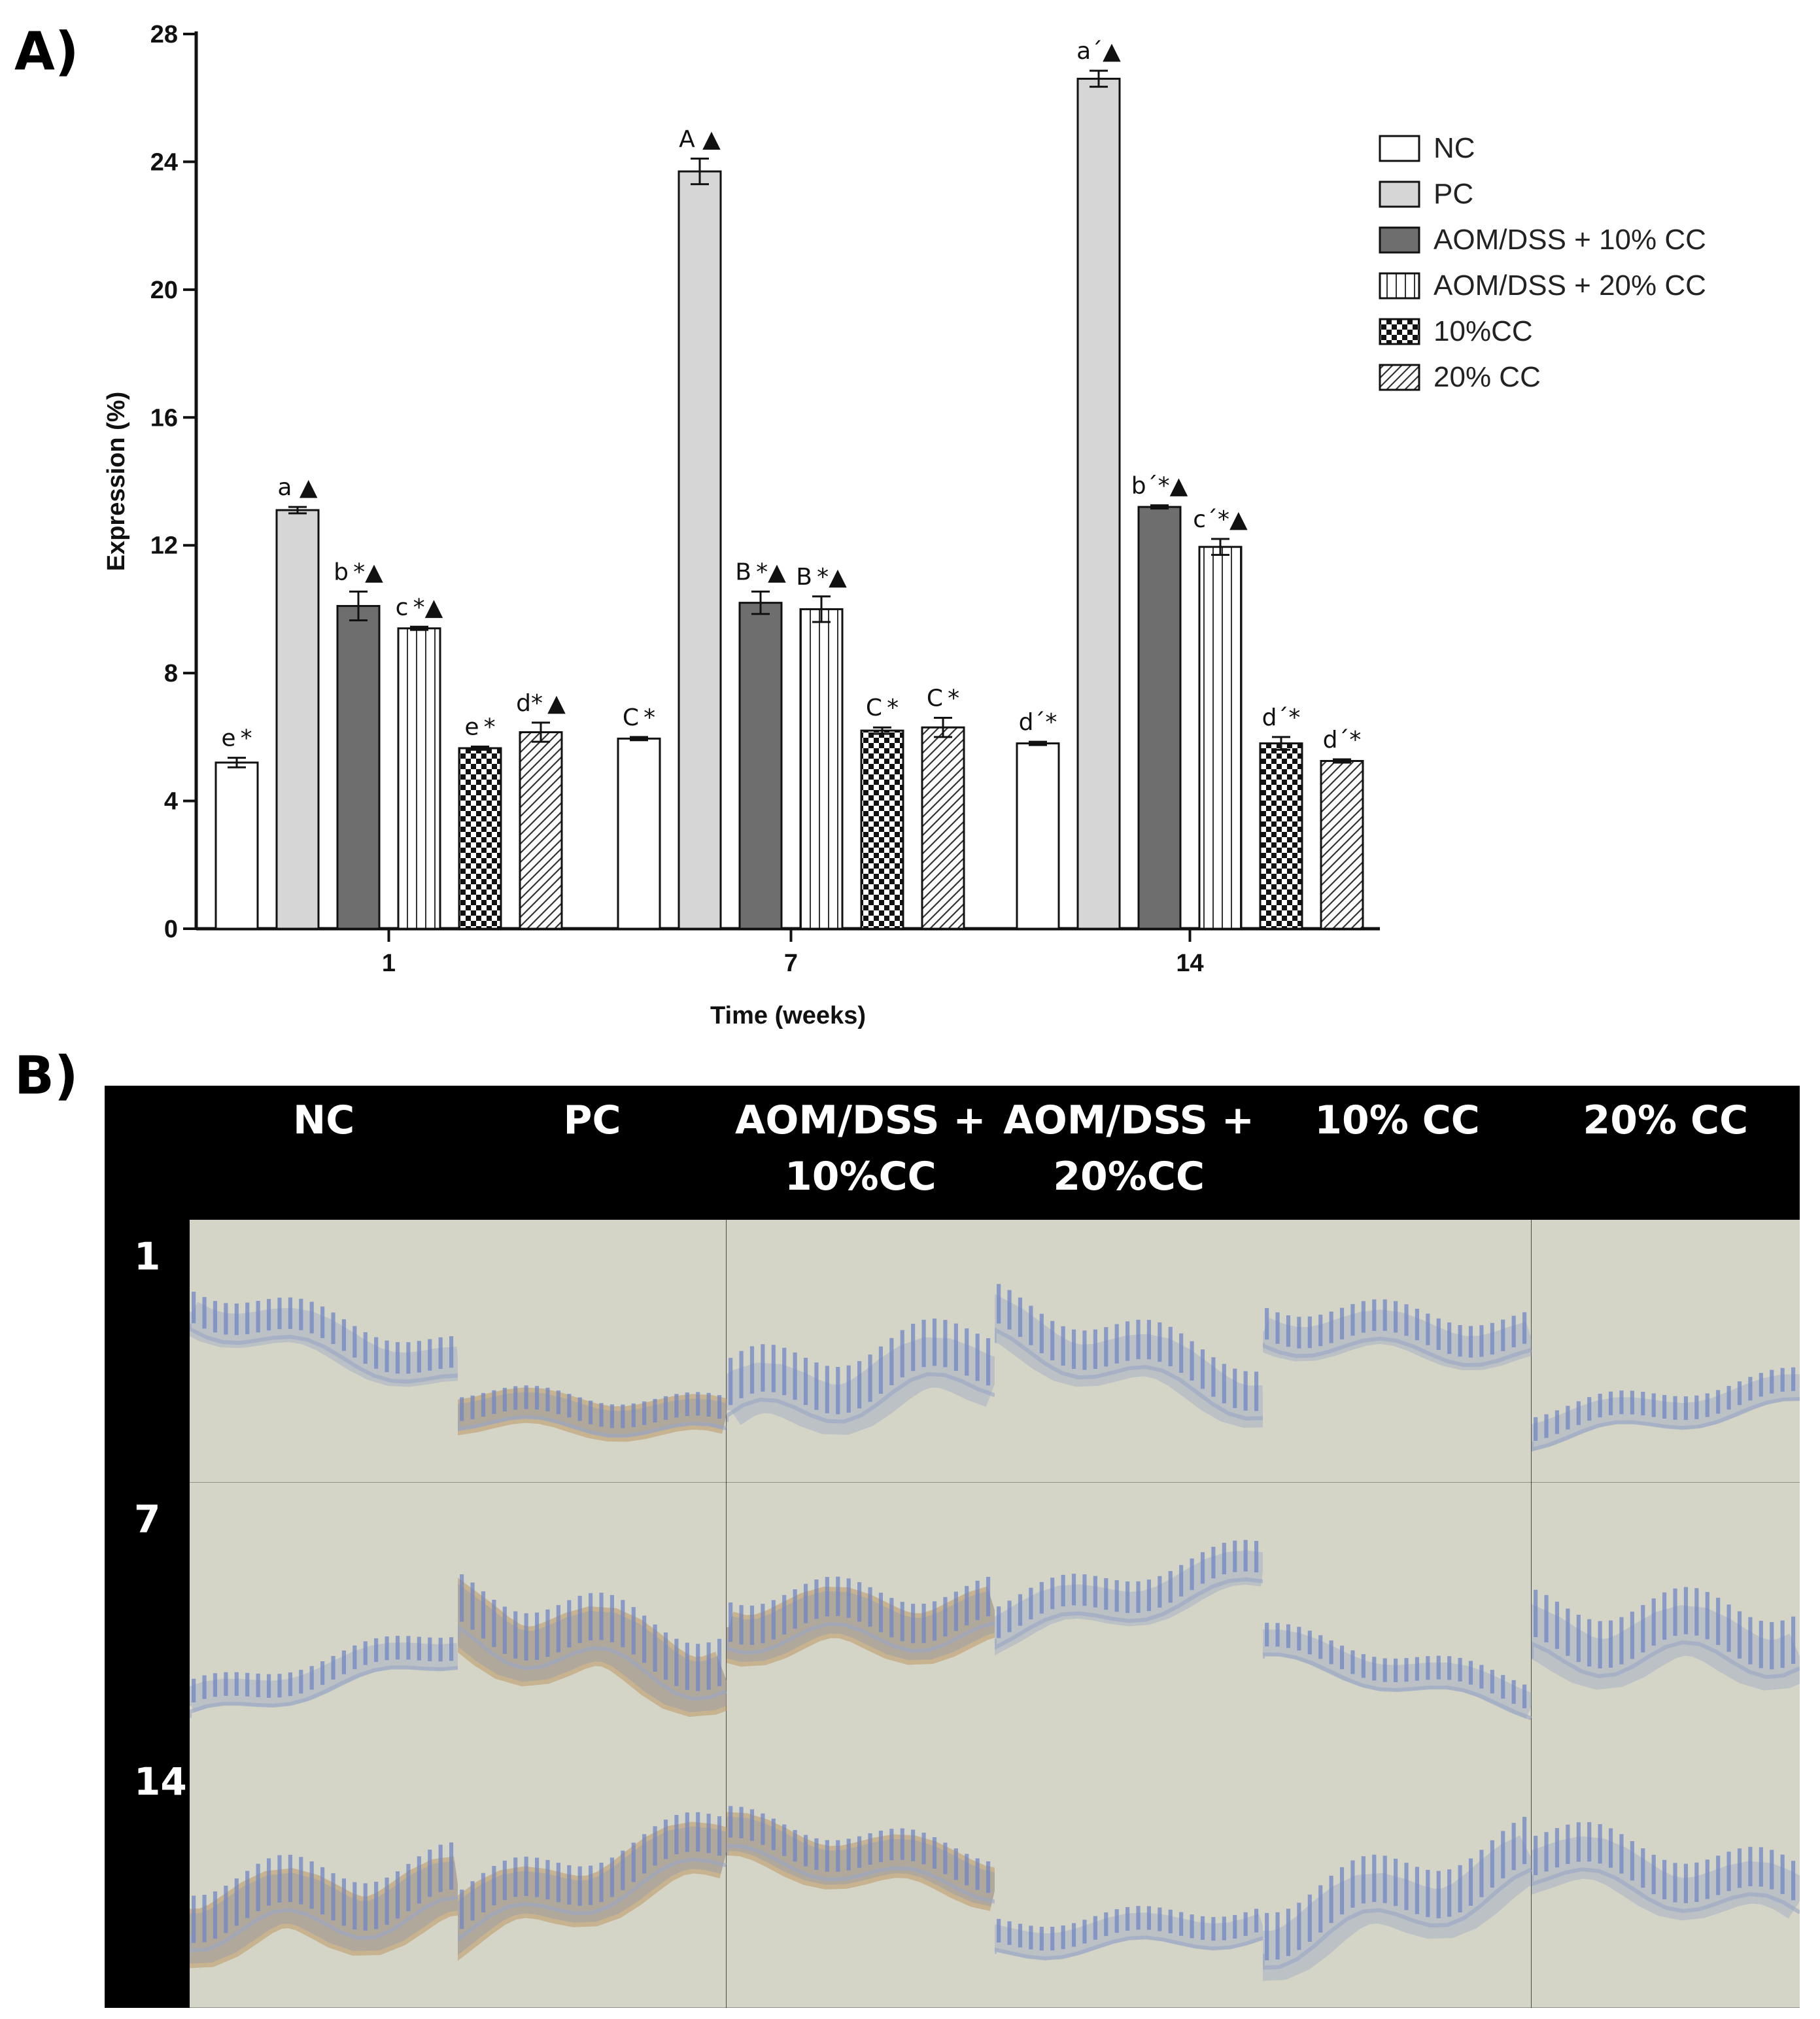  I want to click on y-tick-label: 16, so click(164, 418).